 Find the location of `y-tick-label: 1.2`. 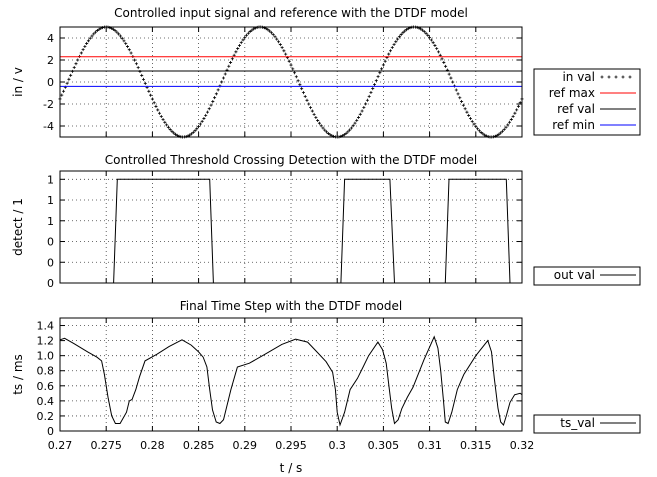

y-tick-label: 1.2 is located at coordinates (46, 341).